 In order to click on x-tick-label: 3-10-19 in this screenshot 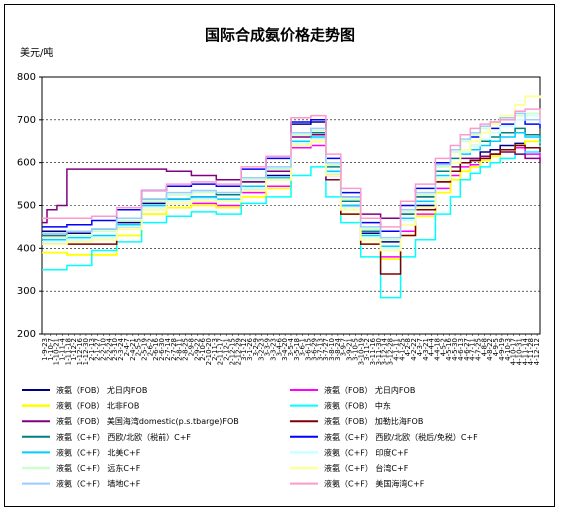, I will do `click(361, 351)`.